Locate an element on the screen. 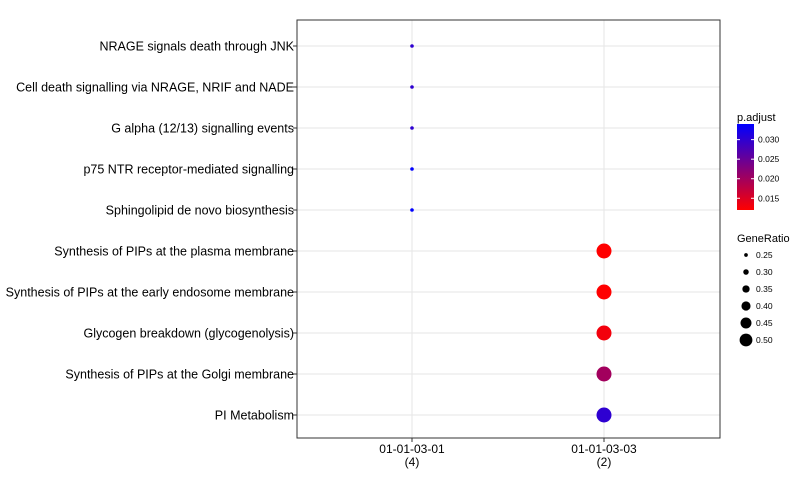  size-legend-label: 0.35 is located at coordinates (764, 289).